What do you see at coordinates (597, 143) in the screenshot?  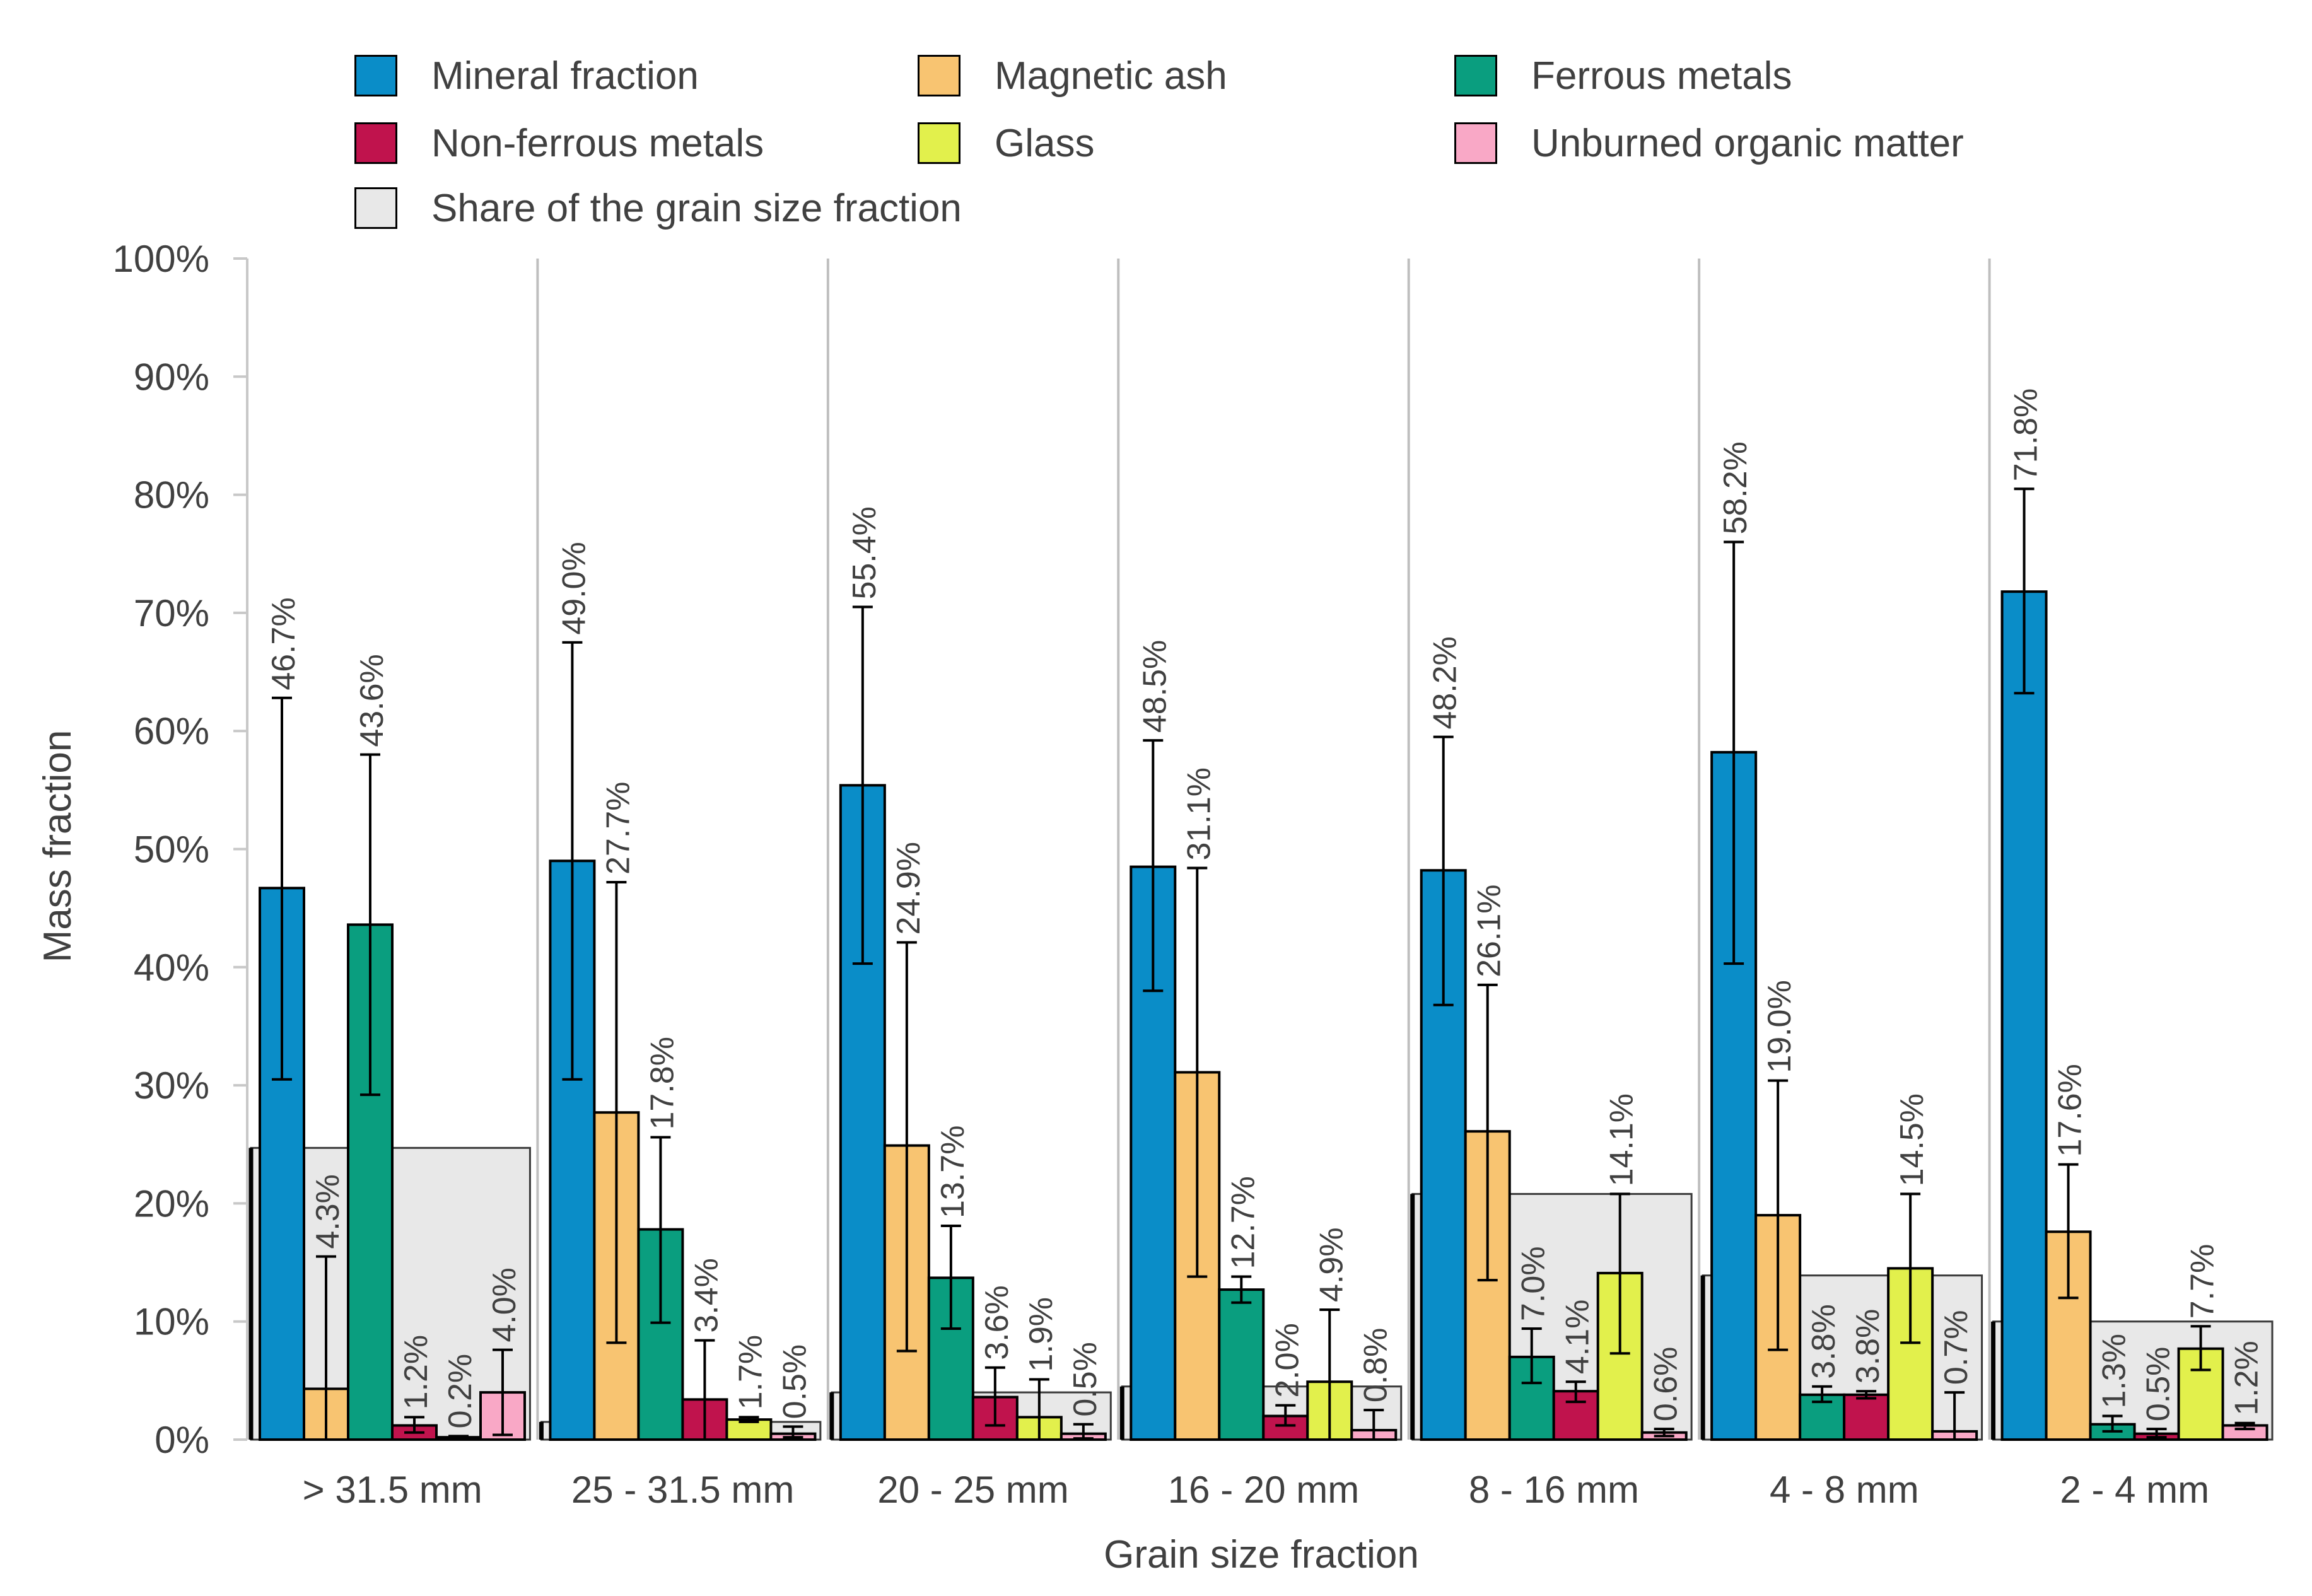 I see `legend-label-non-ferrous-metals: Non-ferrous metals` at bounding box center [597, 143].